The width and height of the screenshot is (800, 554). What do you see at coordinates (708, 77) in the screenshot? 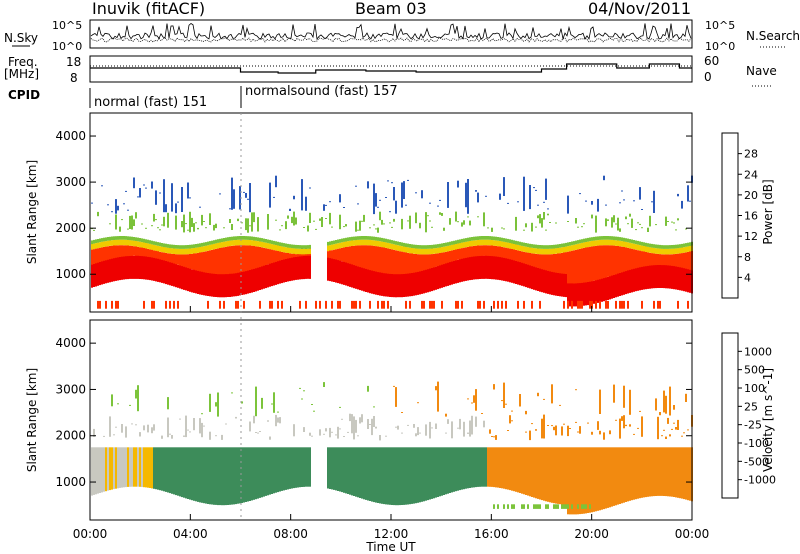
I see `nave-tick-bottom: 0` at bounding box center [708, 77].